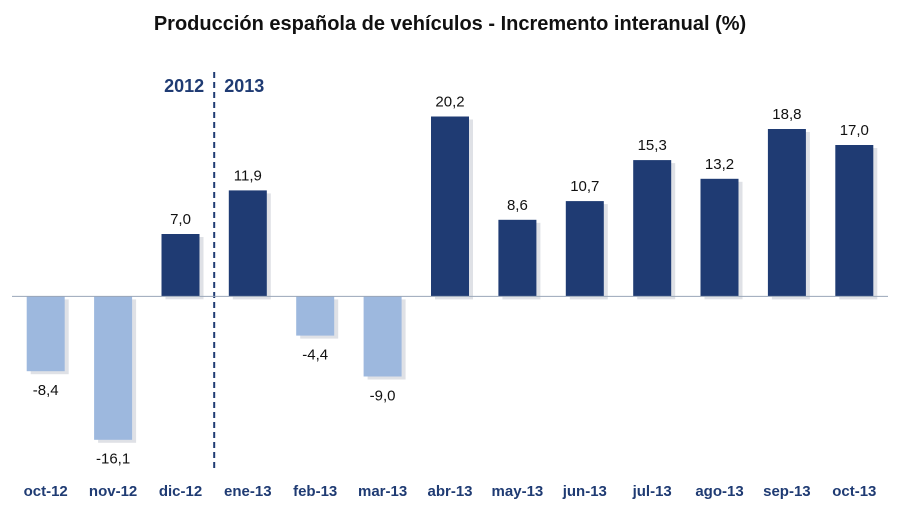 The image size is (900, 506). Describe the element at coordinates (383, 396) in the screenshot. I see `data-label-mar-13: -9,0` at that location.